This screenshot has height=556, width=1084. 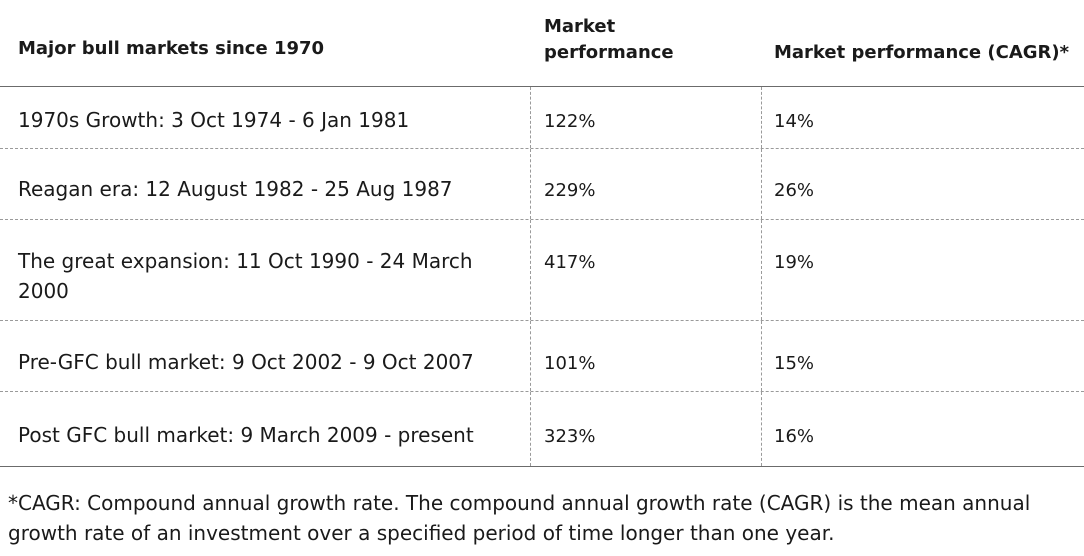 What do you see at coordinates (922, 429) in the screenshot?
I see `row-cagr: 16%` at bounding box center [922, 429].